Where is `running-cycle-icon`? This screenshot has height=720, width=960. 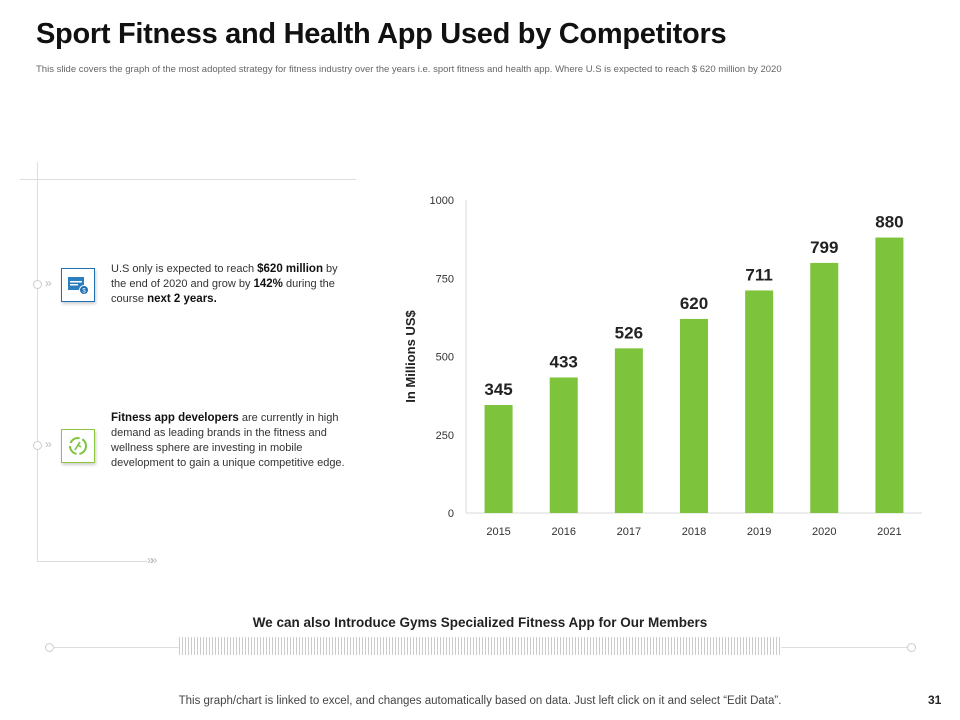
running-cycle-icon is located at coordinates (78, 446).